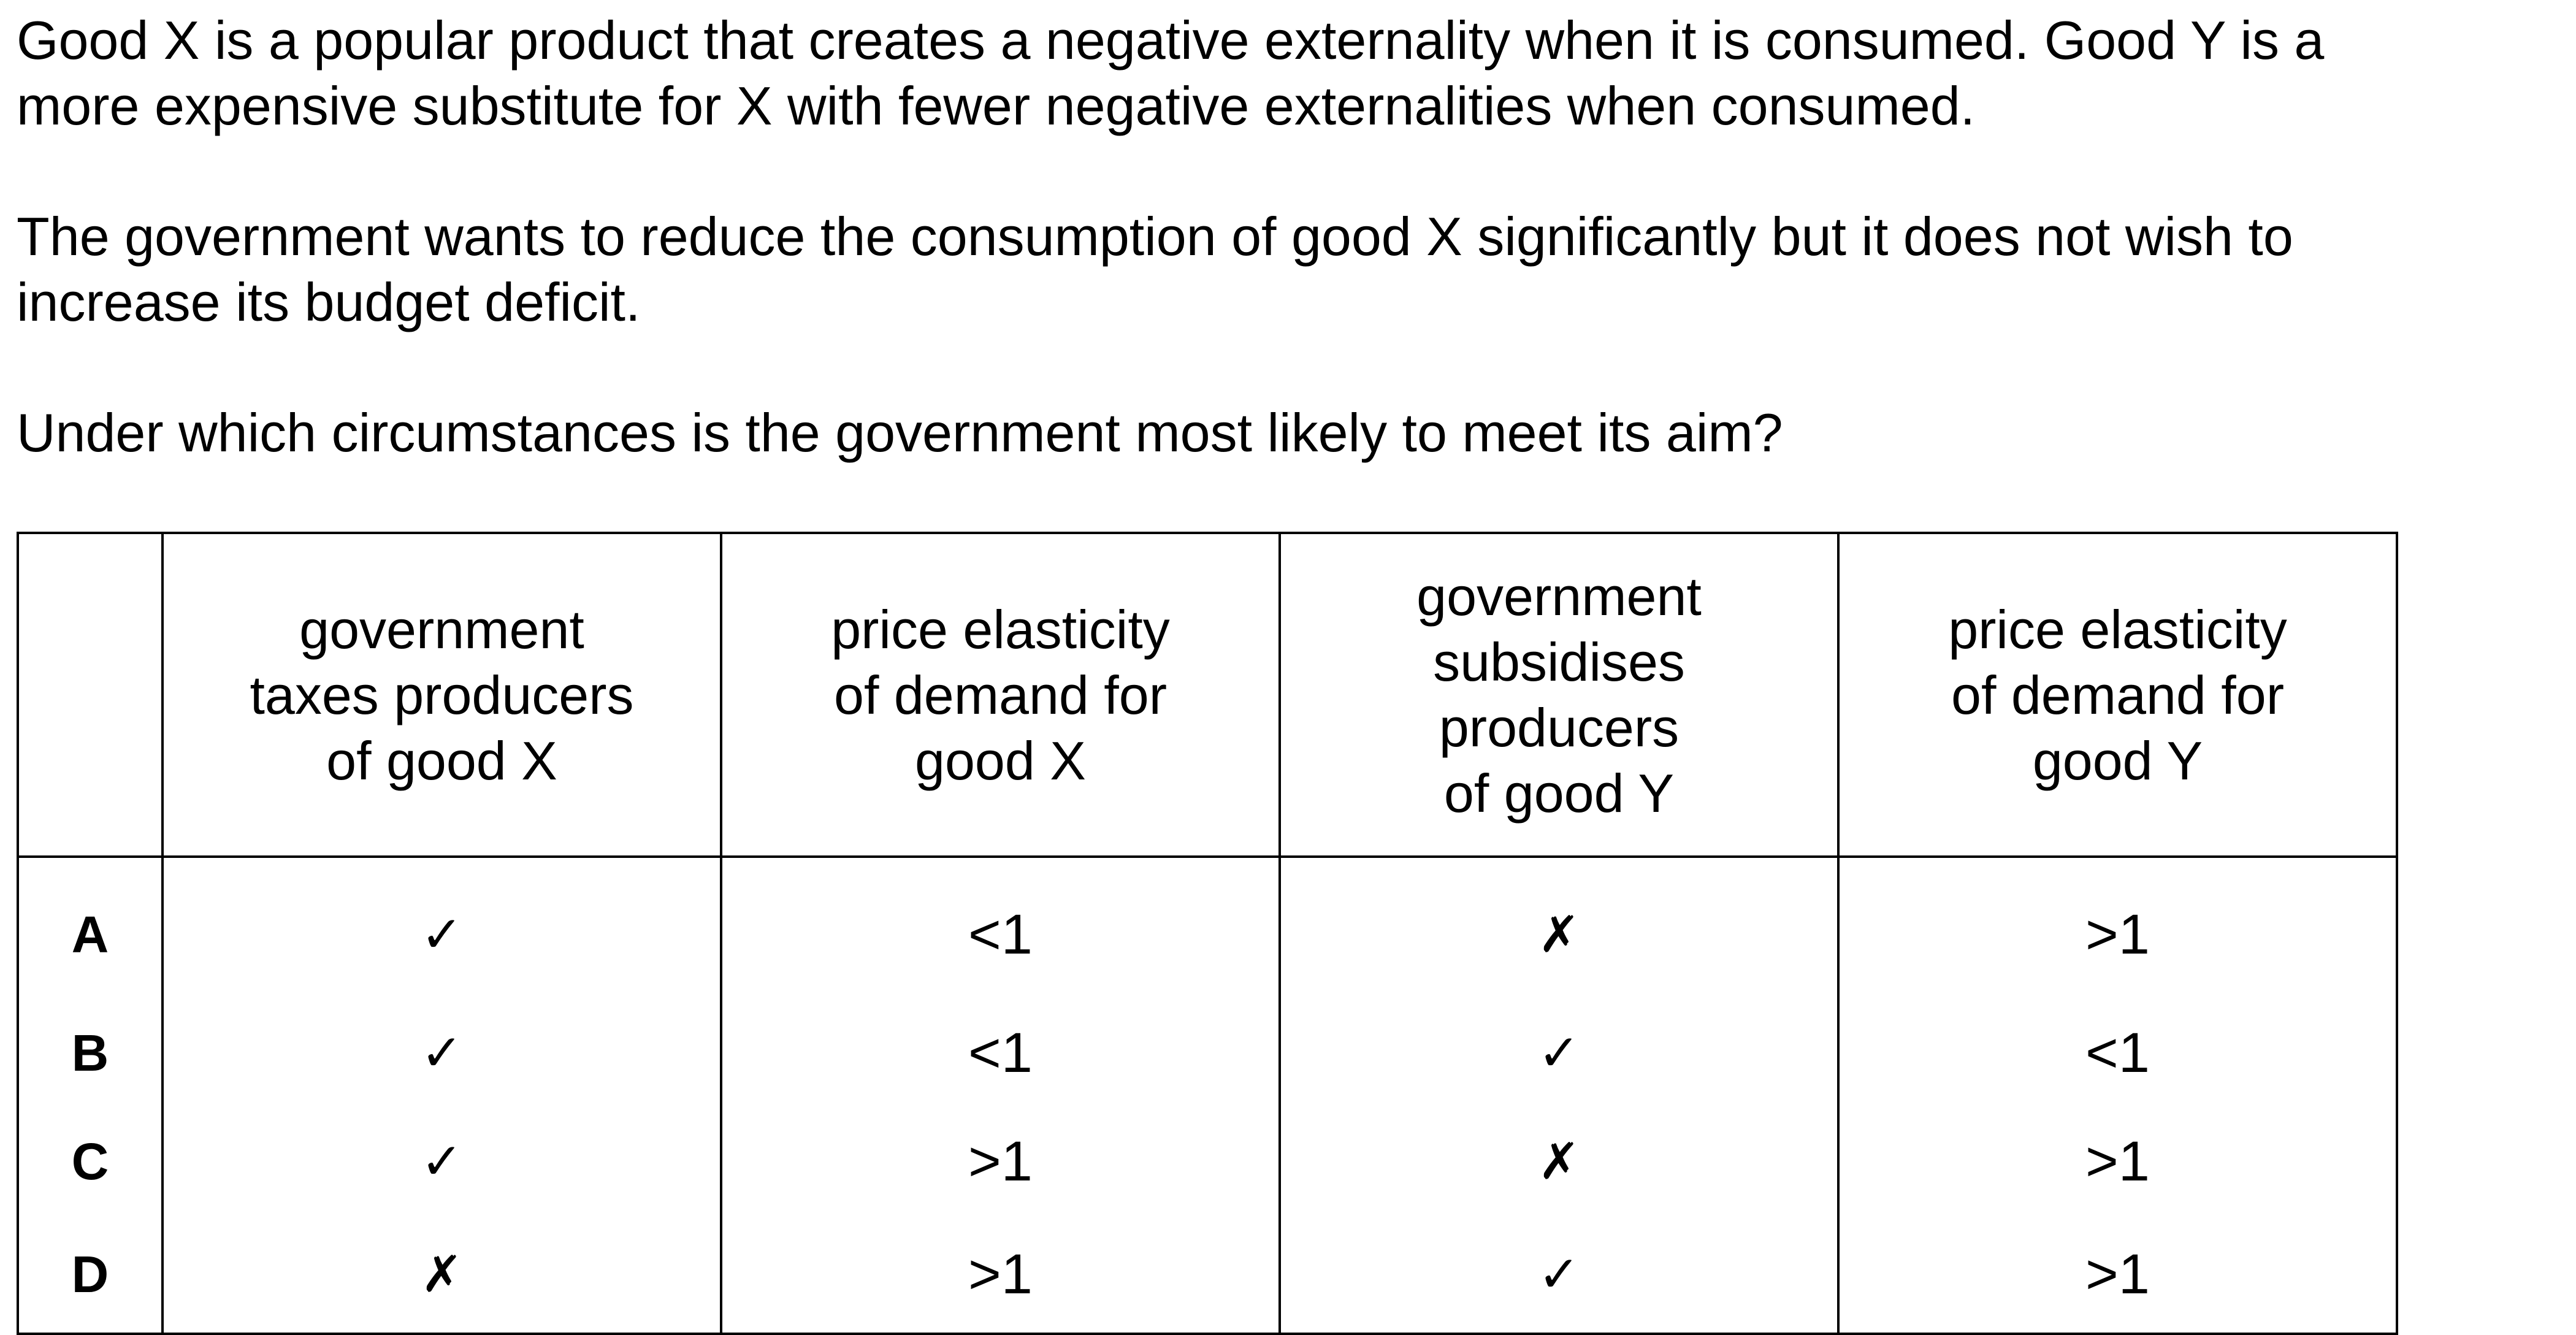  I want to click on row-label: A, so click(90, 927).